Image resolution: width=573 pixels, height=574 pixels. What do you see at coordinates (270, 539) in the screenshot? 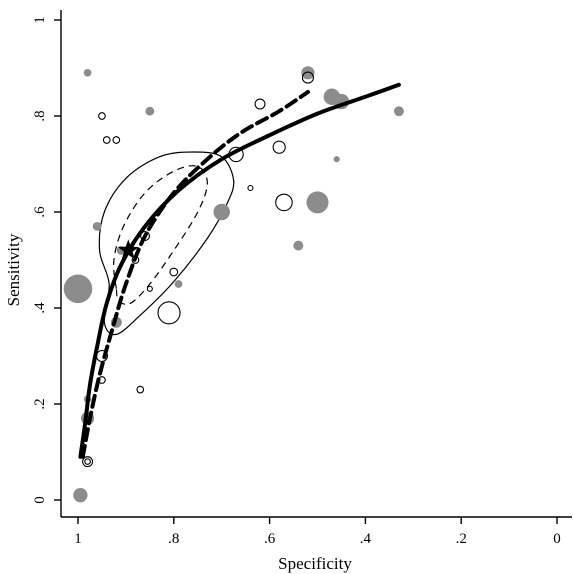
I see `x-tick-label: .6` at bounding box center [270, 539].